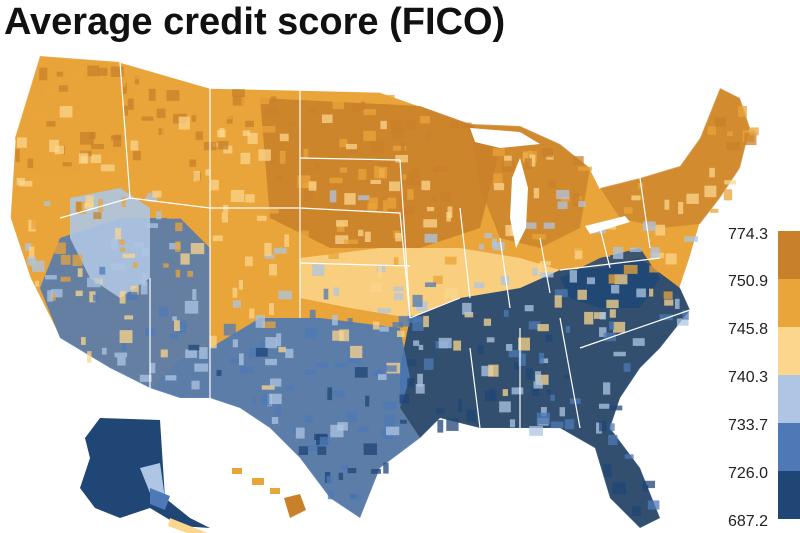  What do you see at coordinates (505, 138) in the screenshot?
I see `lake-superior` at bounding box center [505, 138].